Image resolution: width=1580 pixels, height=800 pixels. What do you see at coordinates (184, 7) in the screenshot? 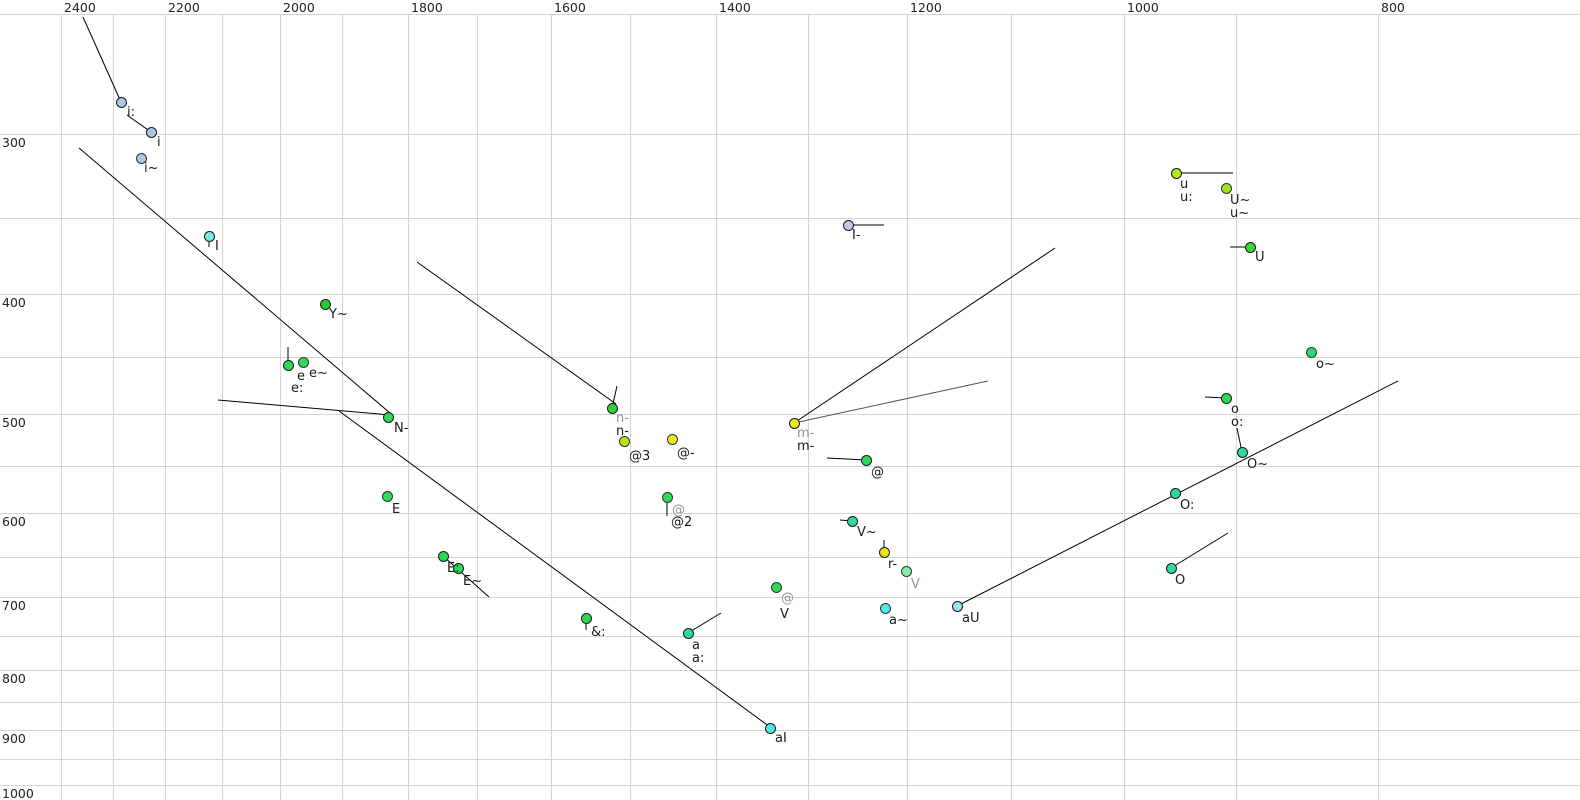
I see `x-axis-tick-label: 2200` at bounding box center [184, 7].